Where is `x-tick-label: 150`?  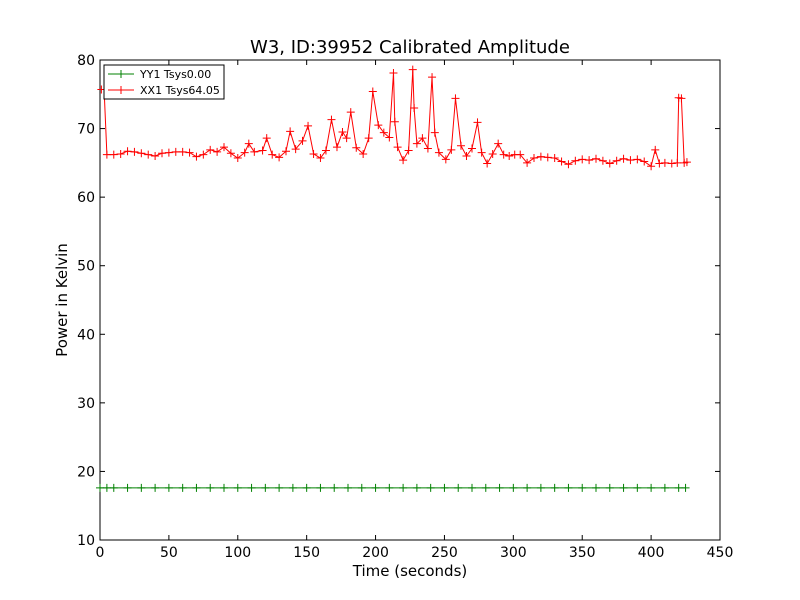
x-tick-label: 150 is located at coordinates (306, 553).